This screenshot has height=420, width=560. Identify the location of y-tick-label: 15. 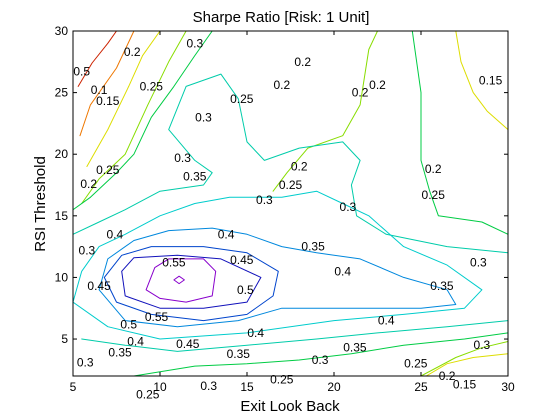
(62, 216).